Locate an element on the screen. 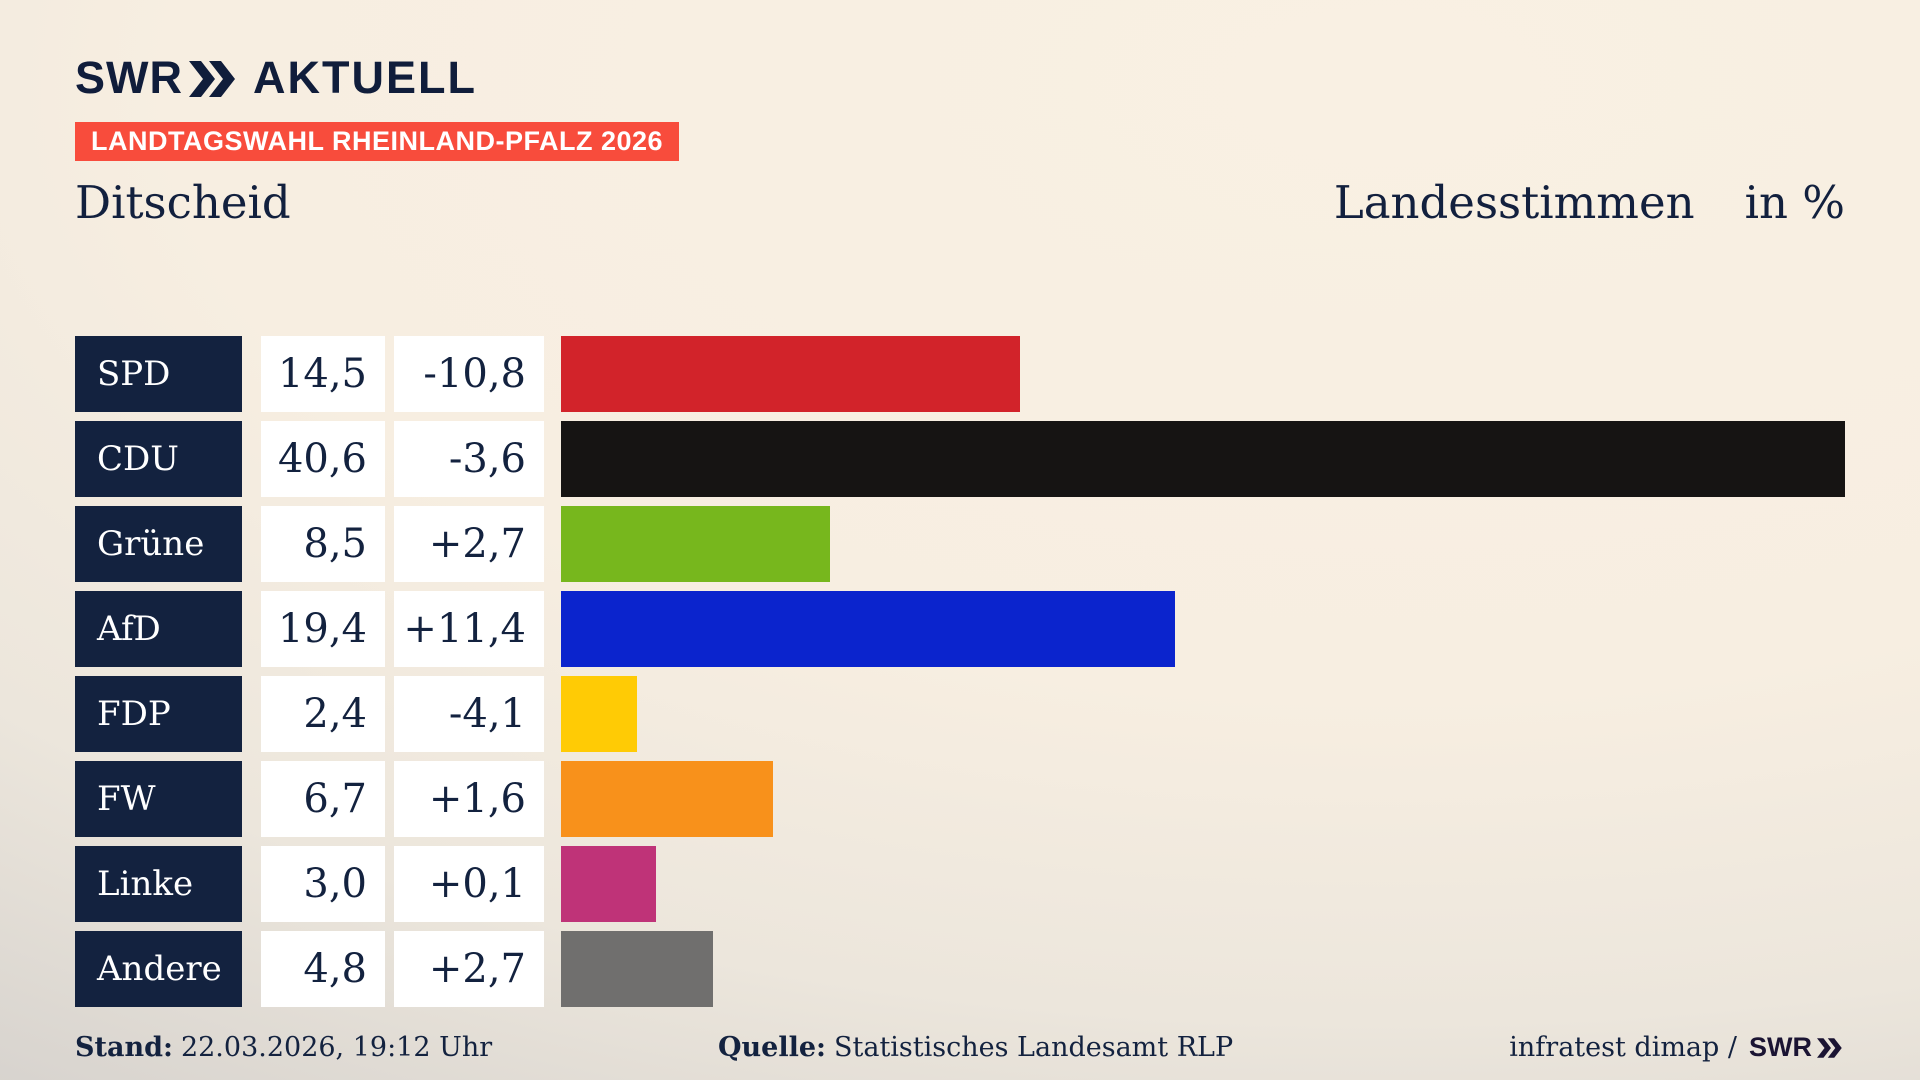 The image size is (1920, 1080). swr-footer-logo: SWR is located at coordinates (1797, 1047).